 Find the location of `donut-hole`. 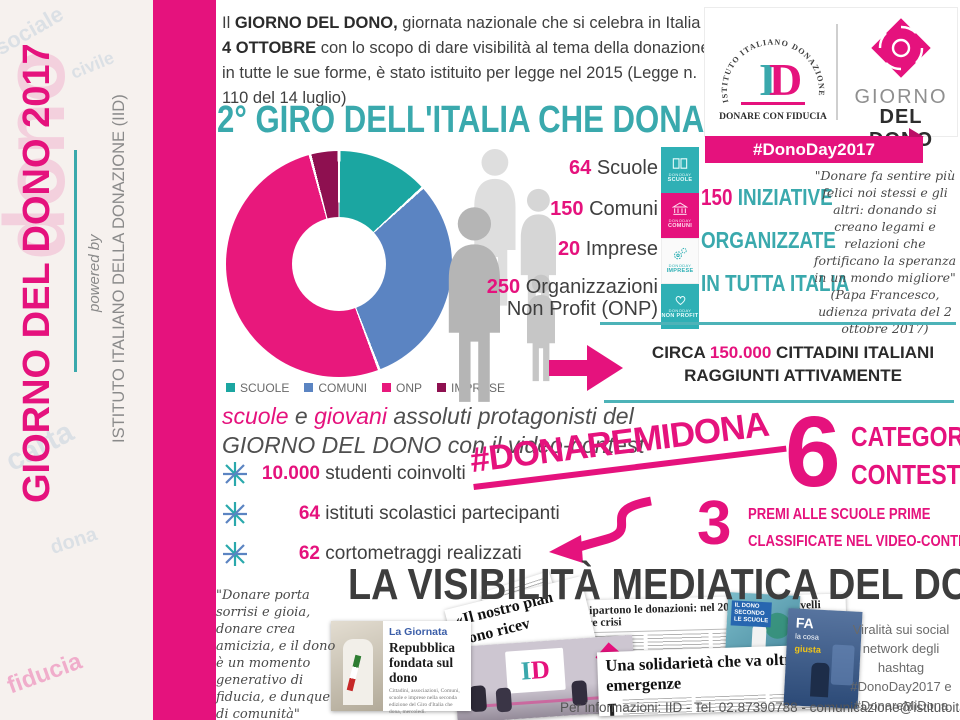

donut-hole is located at coordinates (339, 264).